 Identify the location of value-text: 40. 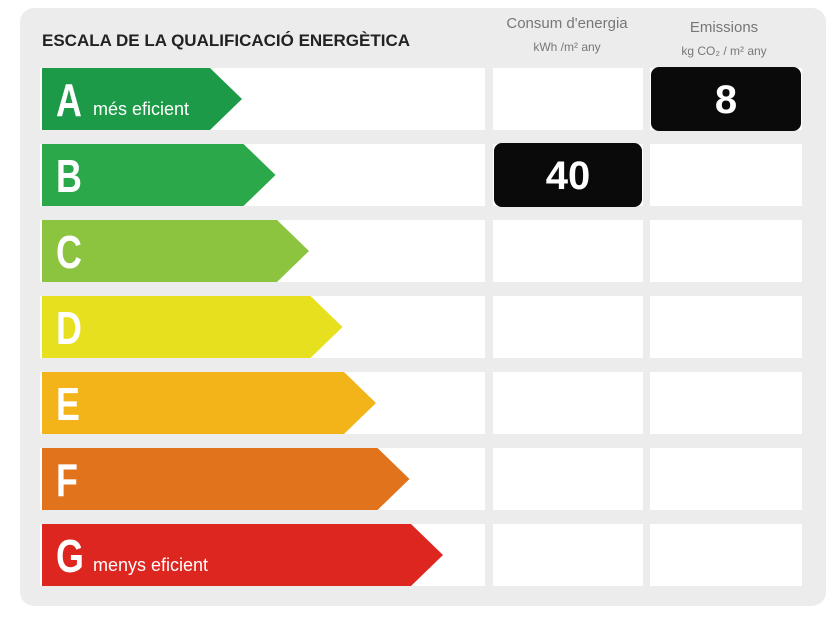
(568, 176).